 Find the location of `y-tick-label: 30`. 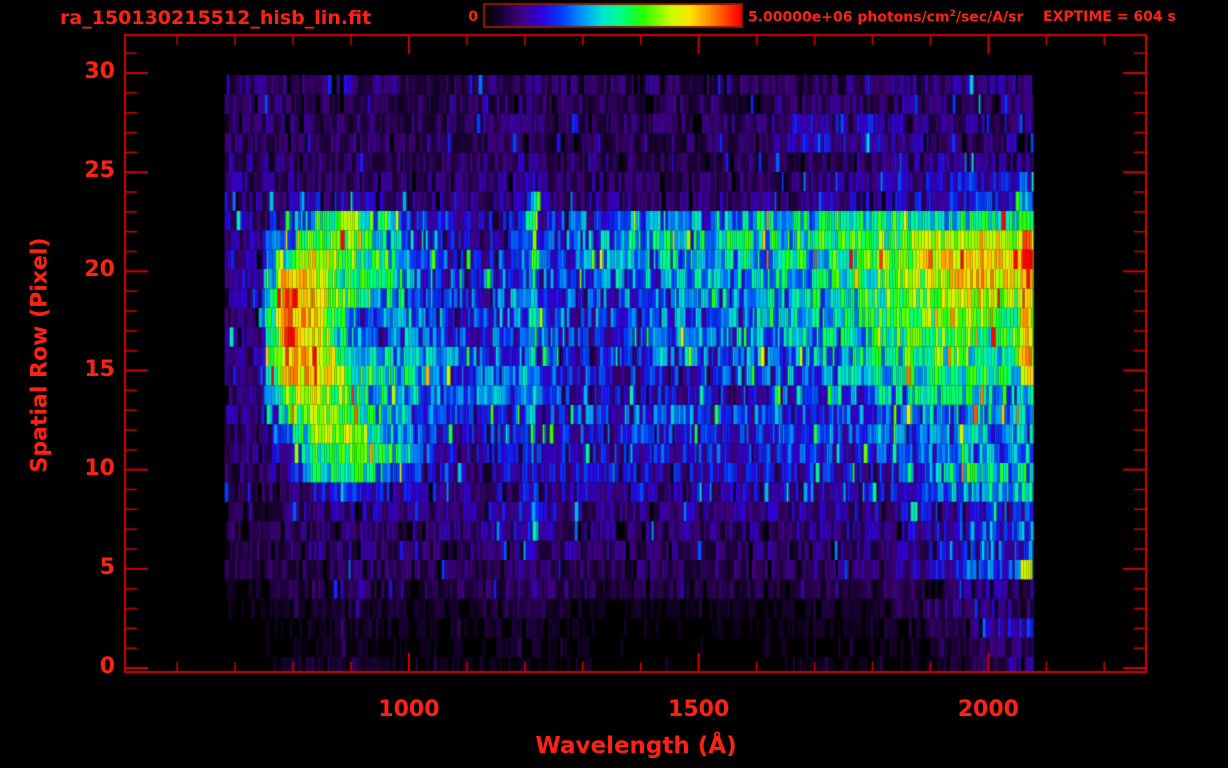

y-tick-label: 30 is located at coordinates (99, 71).